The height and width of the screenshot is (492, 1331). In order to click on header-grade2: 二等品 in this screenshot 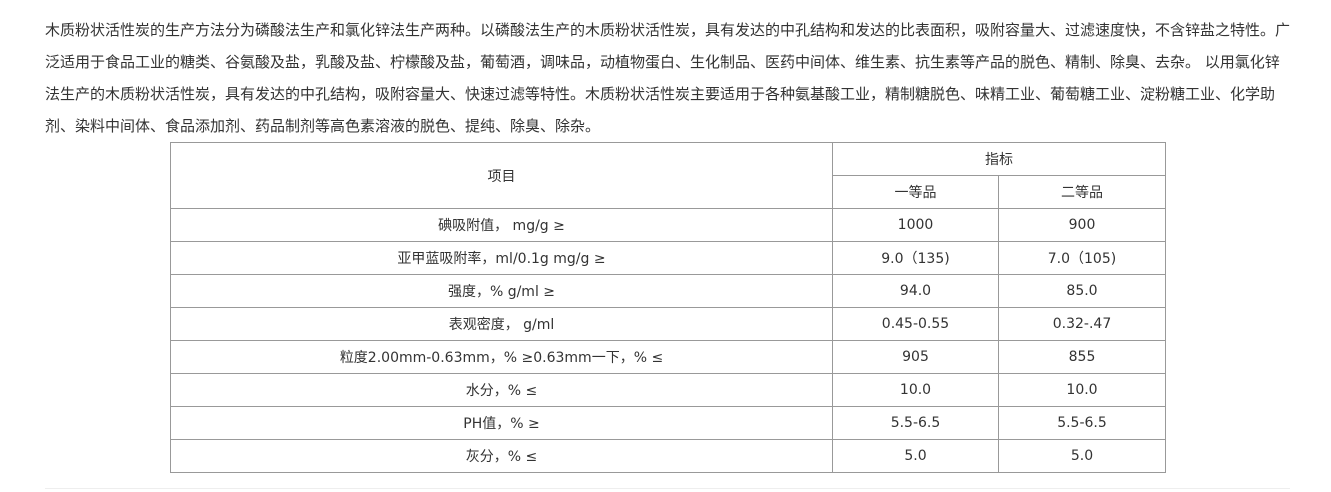, I will do `click(1082, 192)`.